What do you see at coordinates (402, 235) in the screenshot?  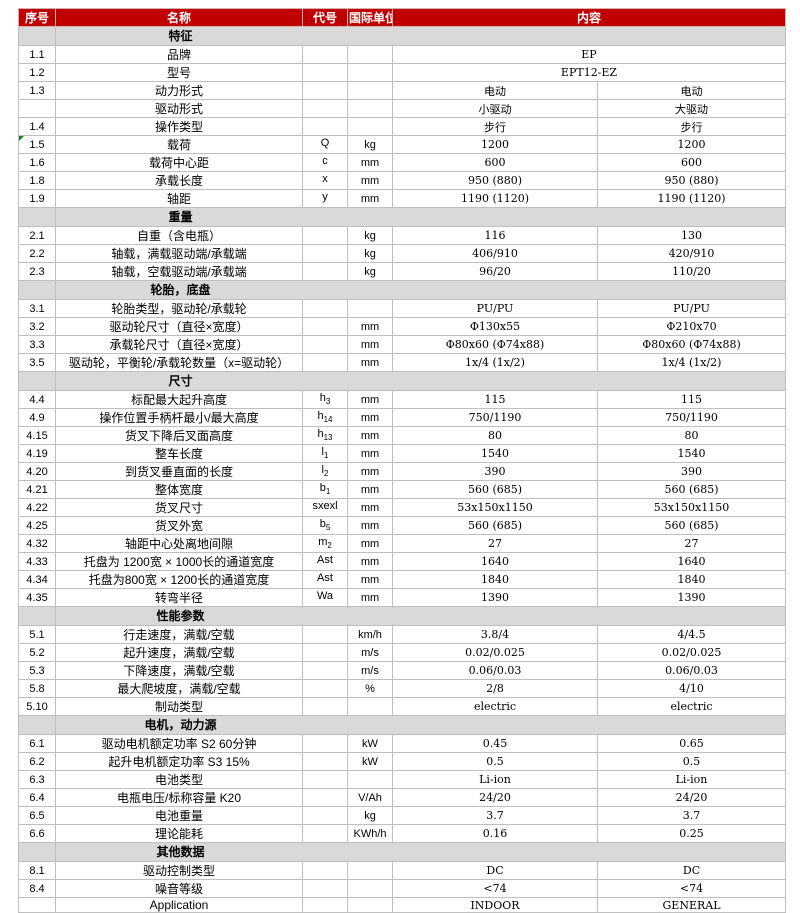 I see `table-row: 2.1 自重（含电瓶） kg 116 130` at bounding box center [402, 235].